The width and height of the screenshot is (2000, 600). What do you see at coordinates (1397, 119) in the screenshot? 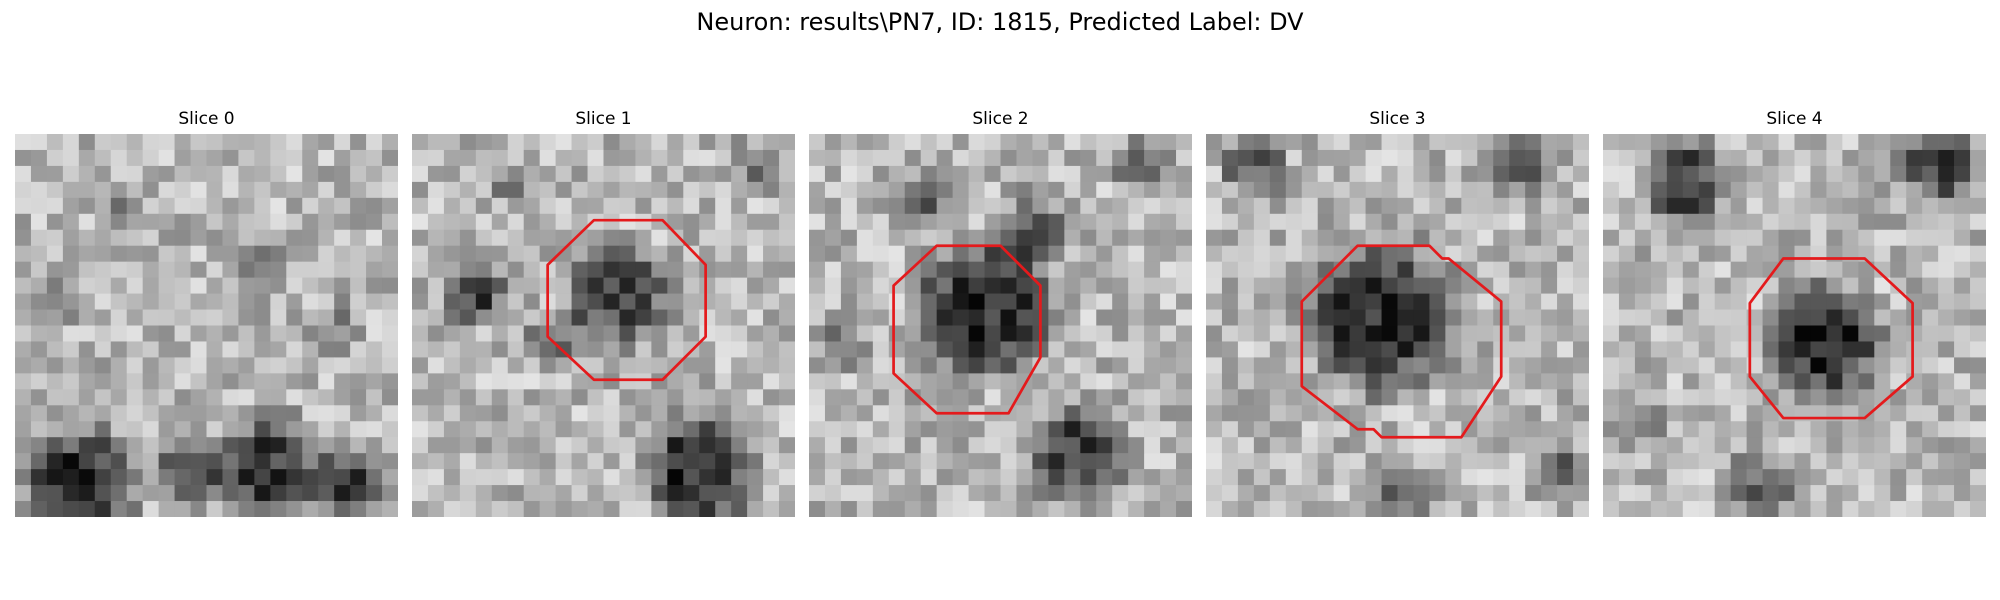
I see `slice-title: Slice 3` at bounding box center [1397, 119].